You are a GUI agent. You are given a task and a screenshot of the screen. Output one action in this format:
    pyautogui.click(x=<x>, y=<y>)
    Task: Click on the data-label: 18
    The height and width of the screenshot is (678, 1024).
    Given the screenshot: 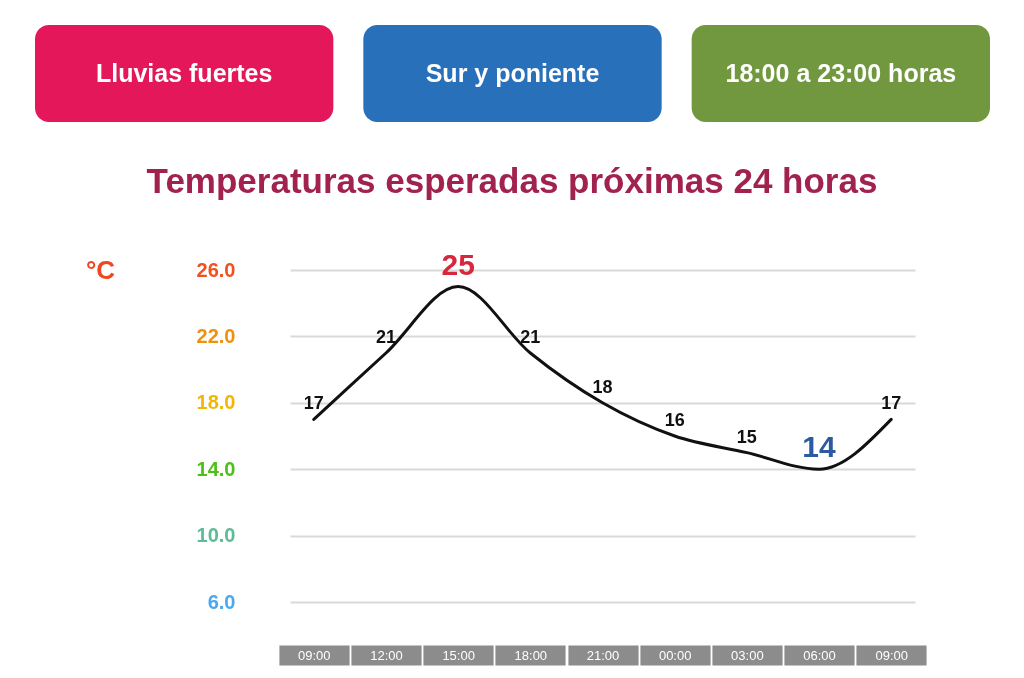 What is the action you would take?
    pyautogui.click(x=602, y=386)
    